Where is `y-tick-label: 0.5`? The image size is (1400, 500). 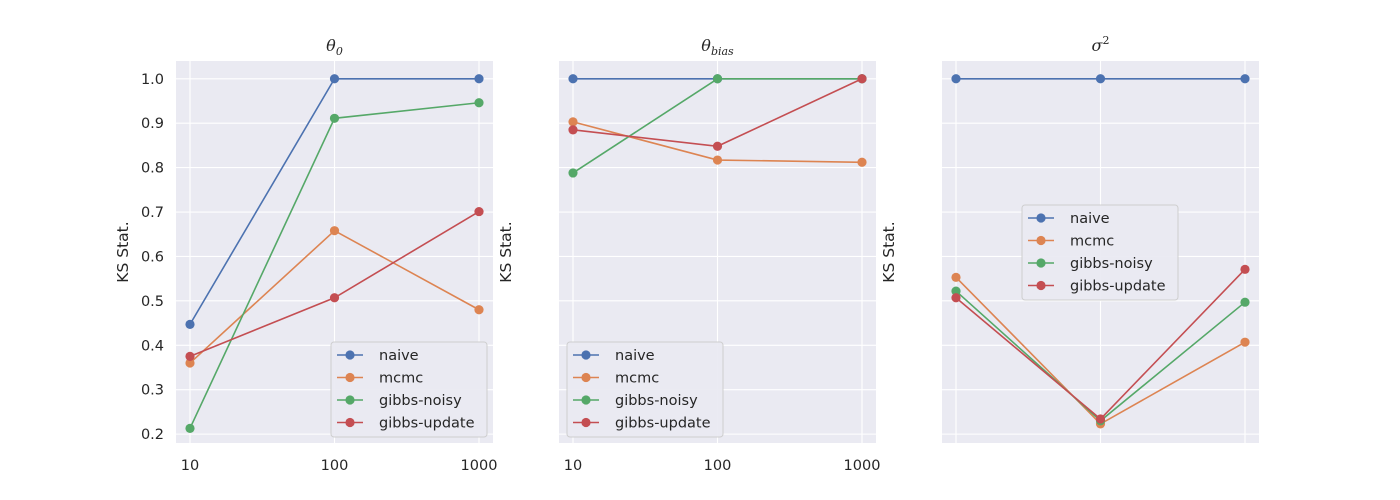 y-tick-label: 0.5 is located at coordinates (152, 302).